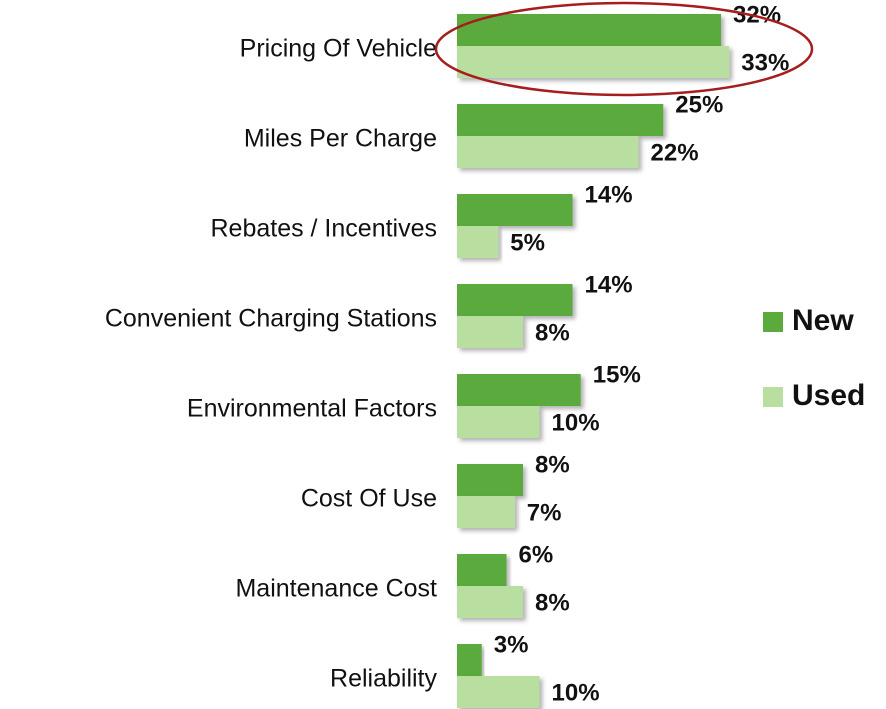  I want to click on highlight-ellipse, so click(624, 49).